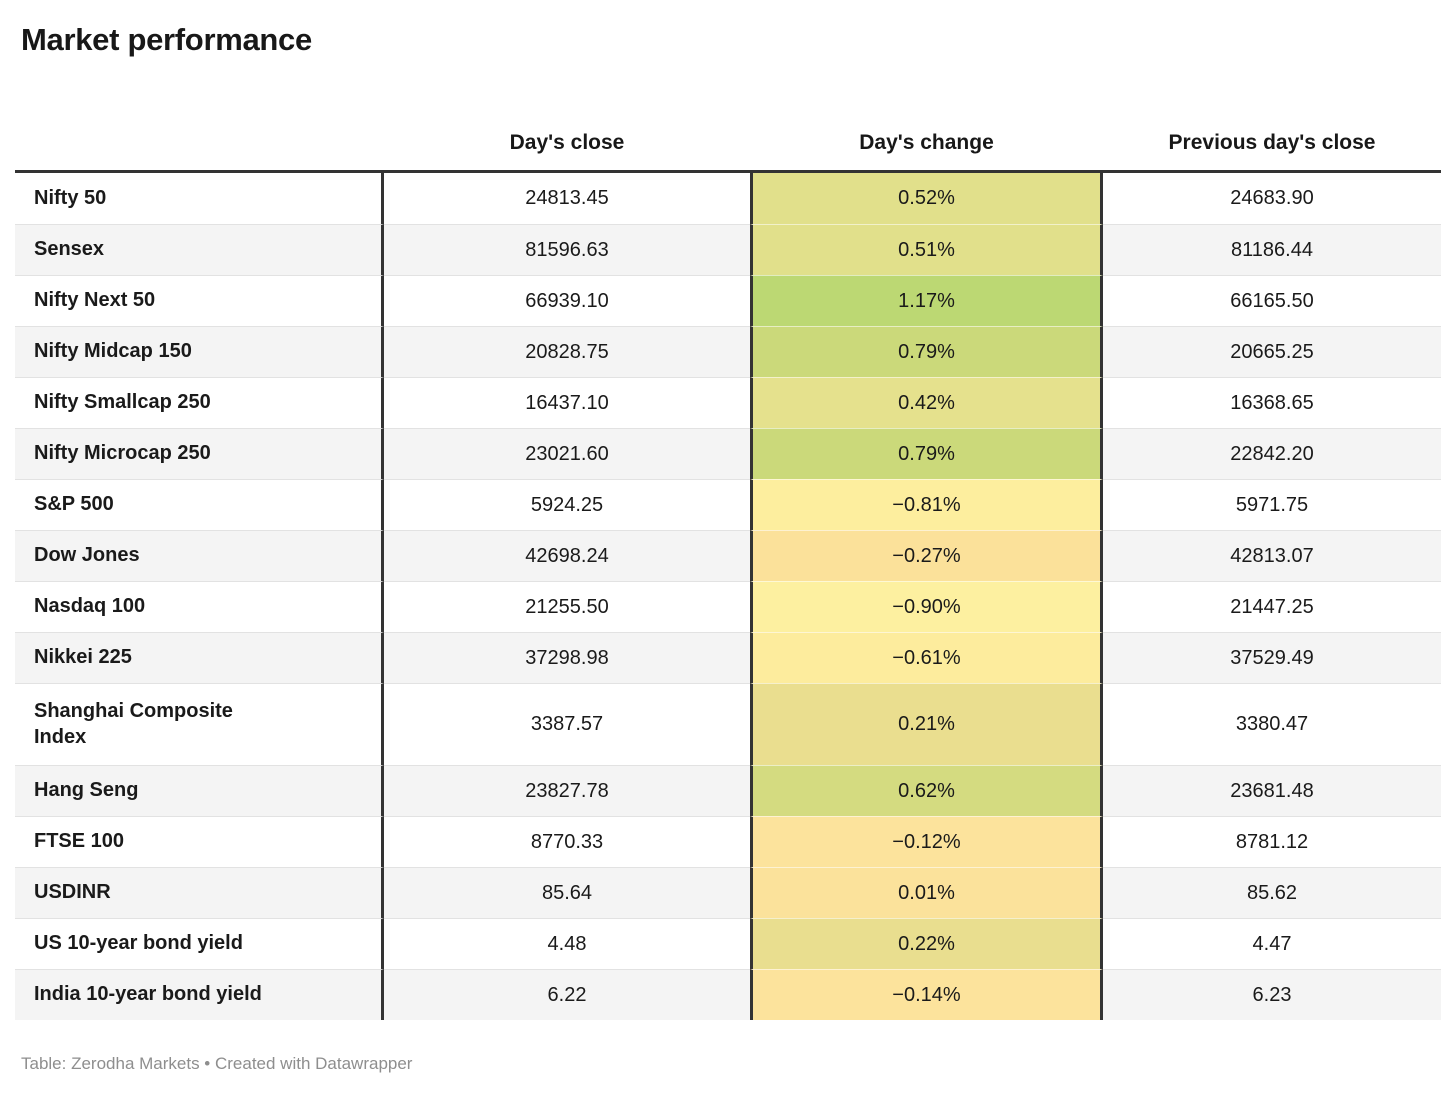 The image size is (1456, 1101). What do you see at coordinates (567, 724) in the screenshot?
I see `days-close-value: 3387.57` at bounding box center [567, 724].